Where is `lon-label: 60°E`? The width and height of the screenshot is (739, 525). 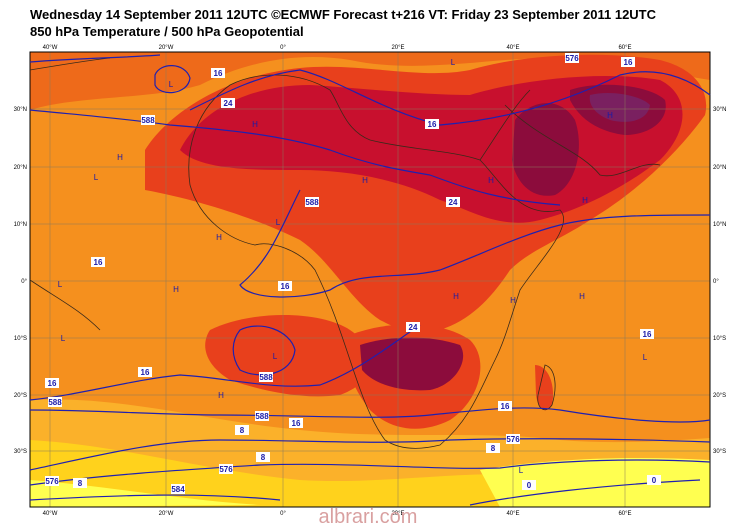 lon-label: 60°E is located at coordinates (624, 514).